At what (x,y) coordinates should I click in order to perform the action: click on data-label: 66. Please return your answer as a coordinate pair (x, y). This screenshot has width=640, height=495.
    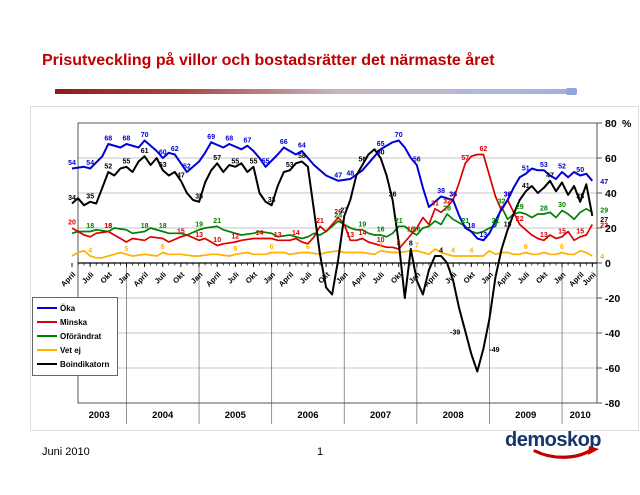
    Looking at the image, I should click on (284, 142).